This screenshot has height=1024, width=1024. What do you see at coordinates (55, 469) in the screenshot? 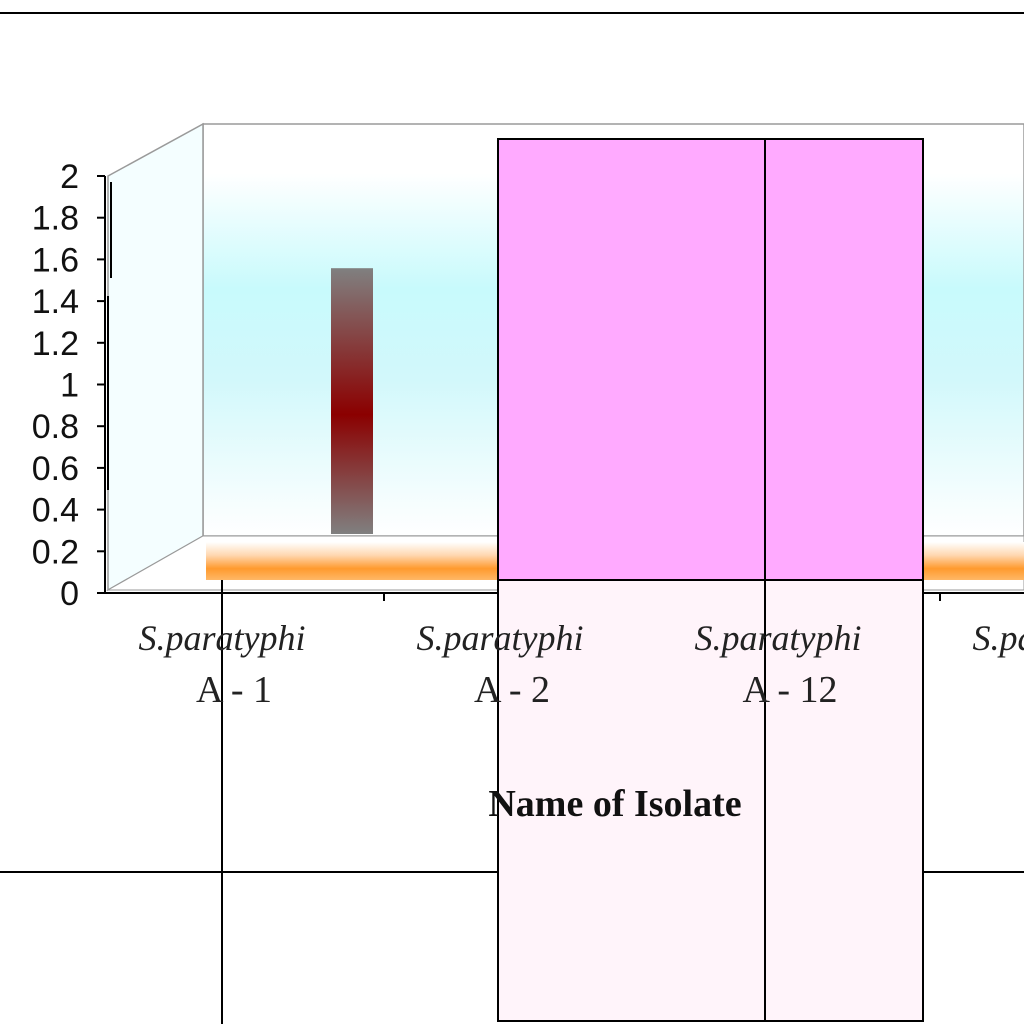
I see `y-tick-label: 0.6` at bounding box center [55, 469].